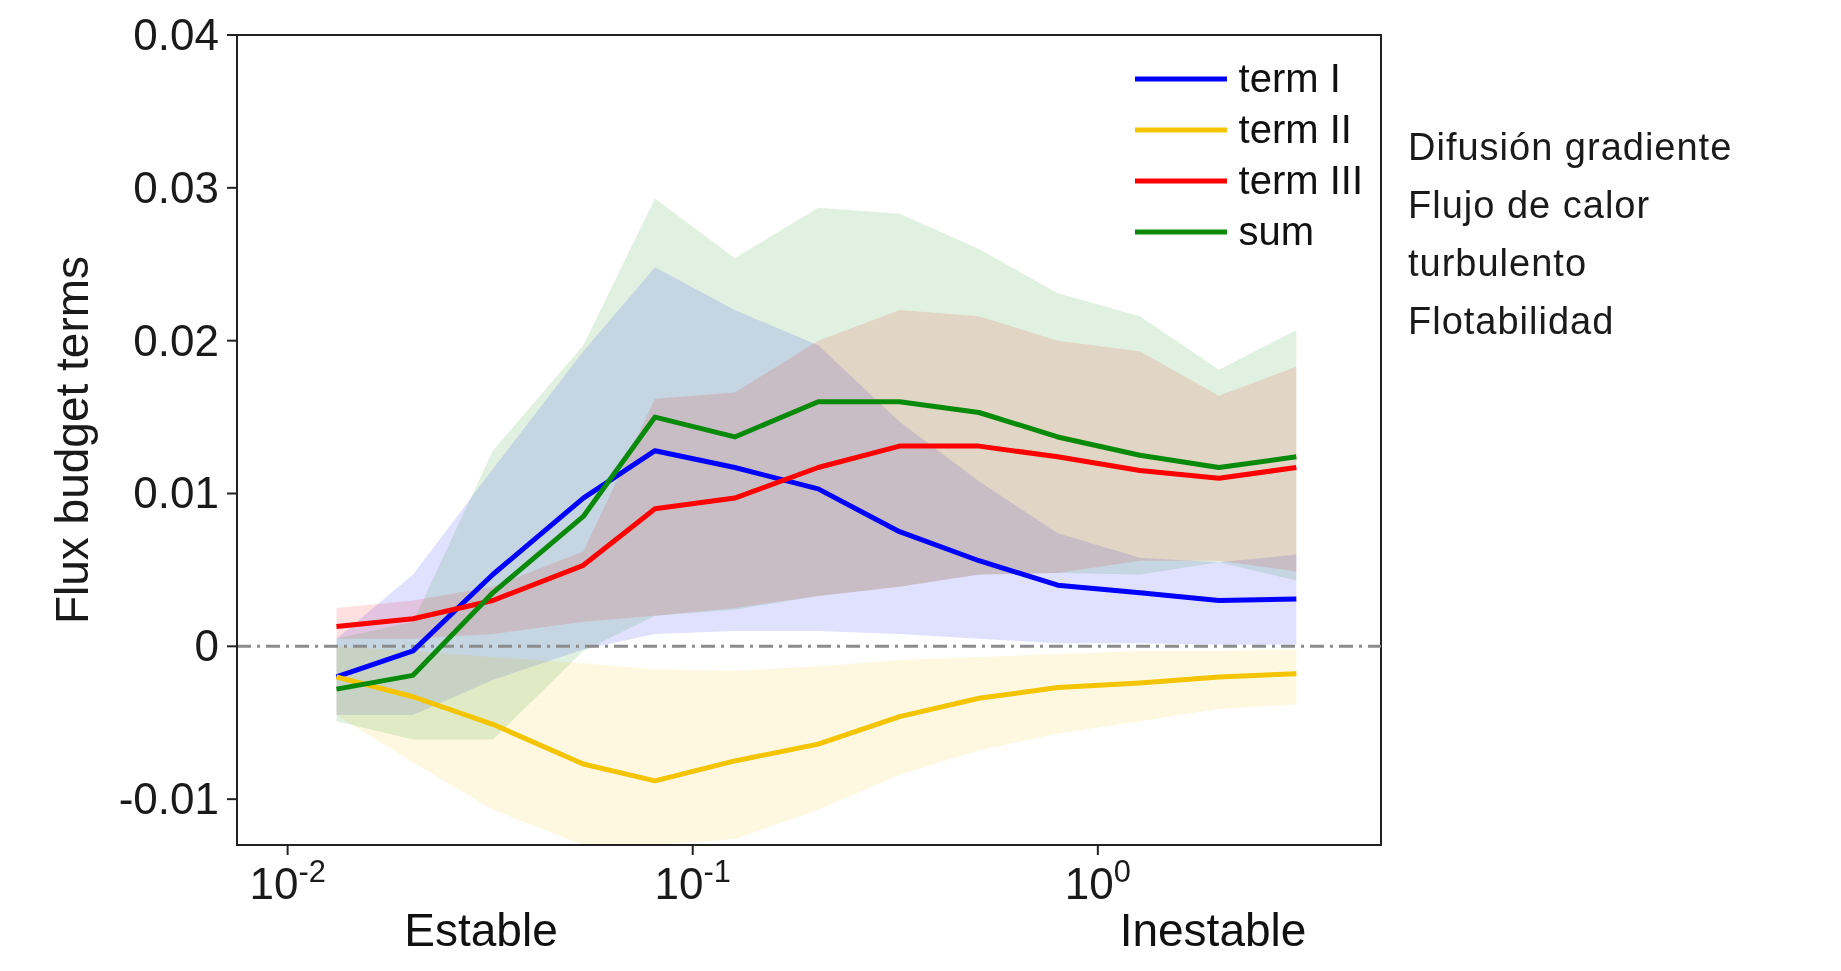 The image size is (1841, 971). What do you see at coordinates (176, 187) in the screenshot?
I see `y-tick-label: 0.03` at bounding box center [176, 187].